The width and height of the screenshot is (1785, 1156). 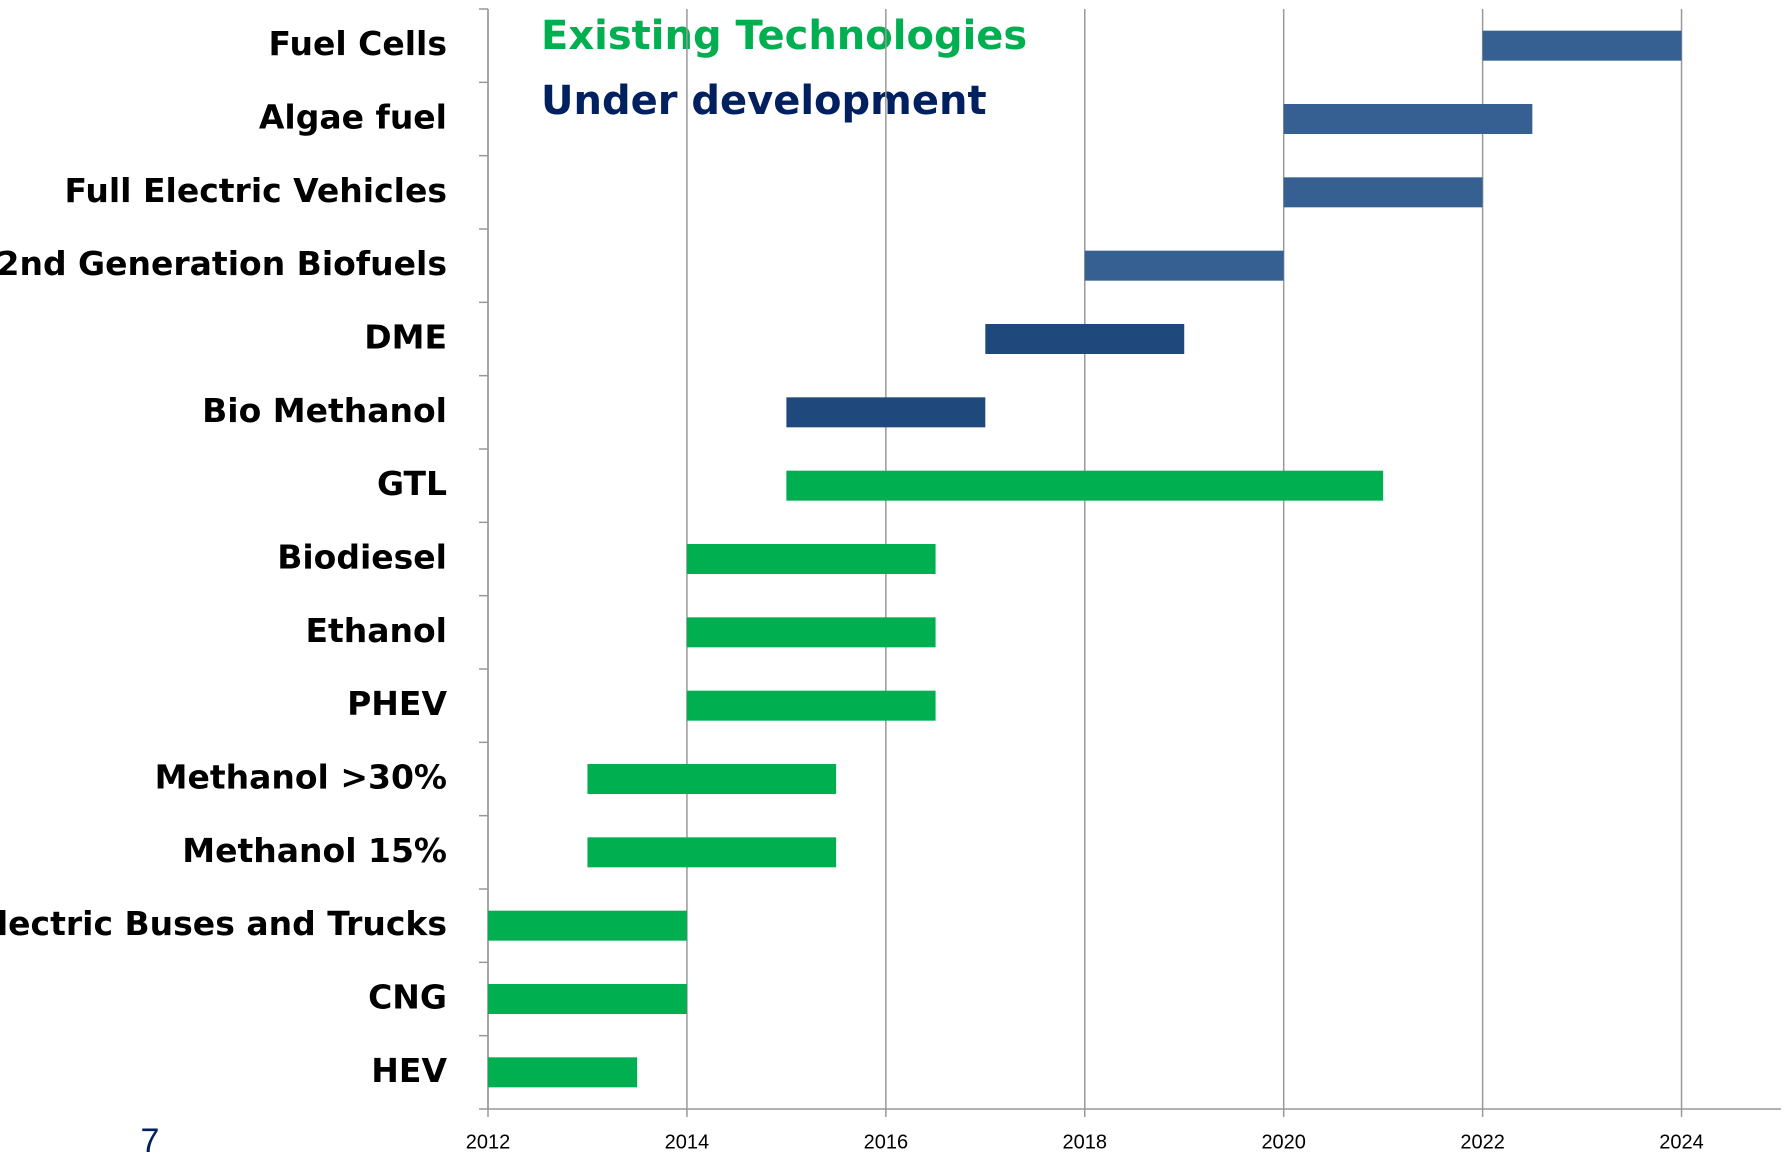 I want to click on category-label: Biodiesel, so click(x=362, y=557).